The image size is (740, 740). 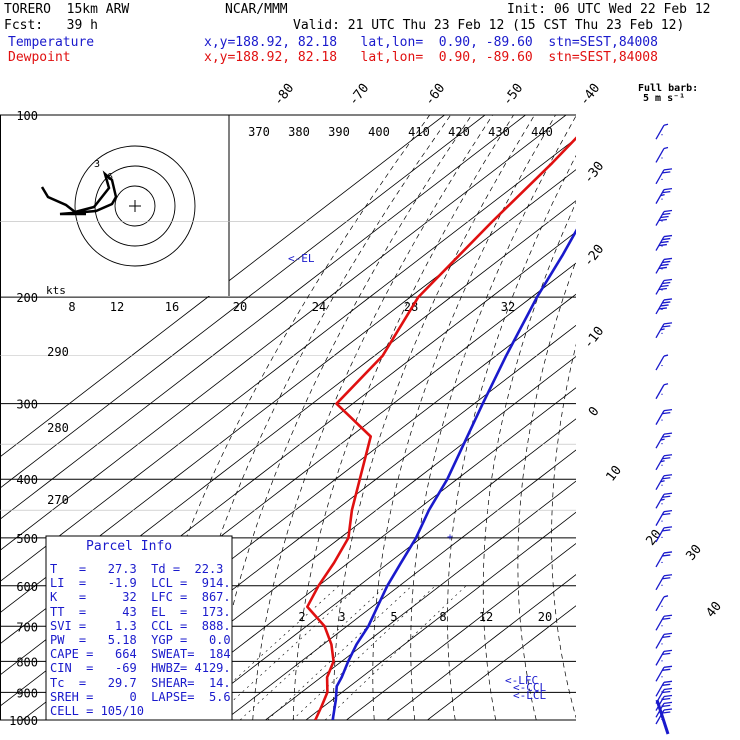 What do you see at coordinates (27, 662) in the screenshot?
I see `pressure-tick-label: 800` at bounding box center [27, 662].